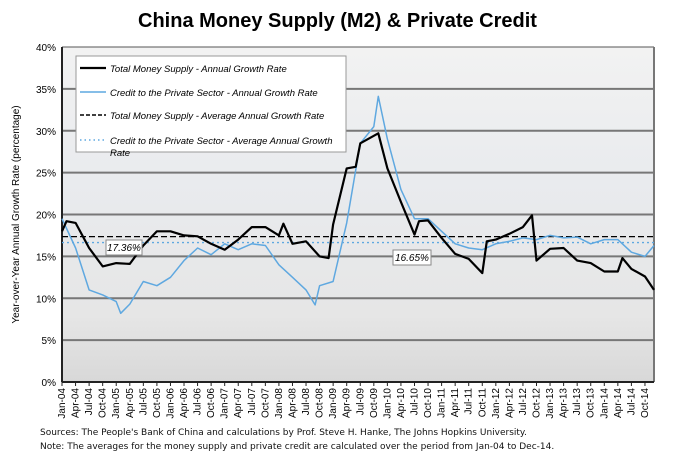  Describe the element at coordinates (333, 403) in the screenshot. I see `x-tick-label: Jan-09` at that location.